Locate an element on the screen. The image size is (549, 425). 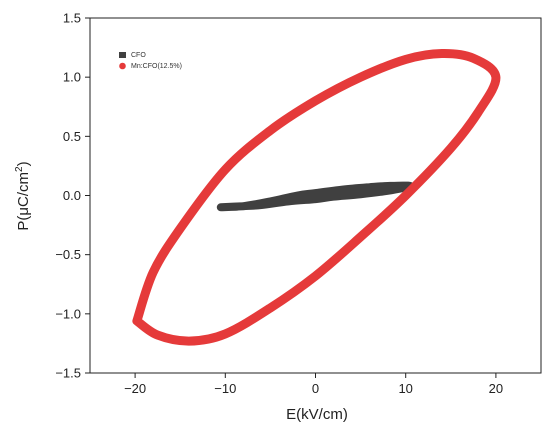
y-axis-title-sup: 2 is located at coordinates (19, 169).